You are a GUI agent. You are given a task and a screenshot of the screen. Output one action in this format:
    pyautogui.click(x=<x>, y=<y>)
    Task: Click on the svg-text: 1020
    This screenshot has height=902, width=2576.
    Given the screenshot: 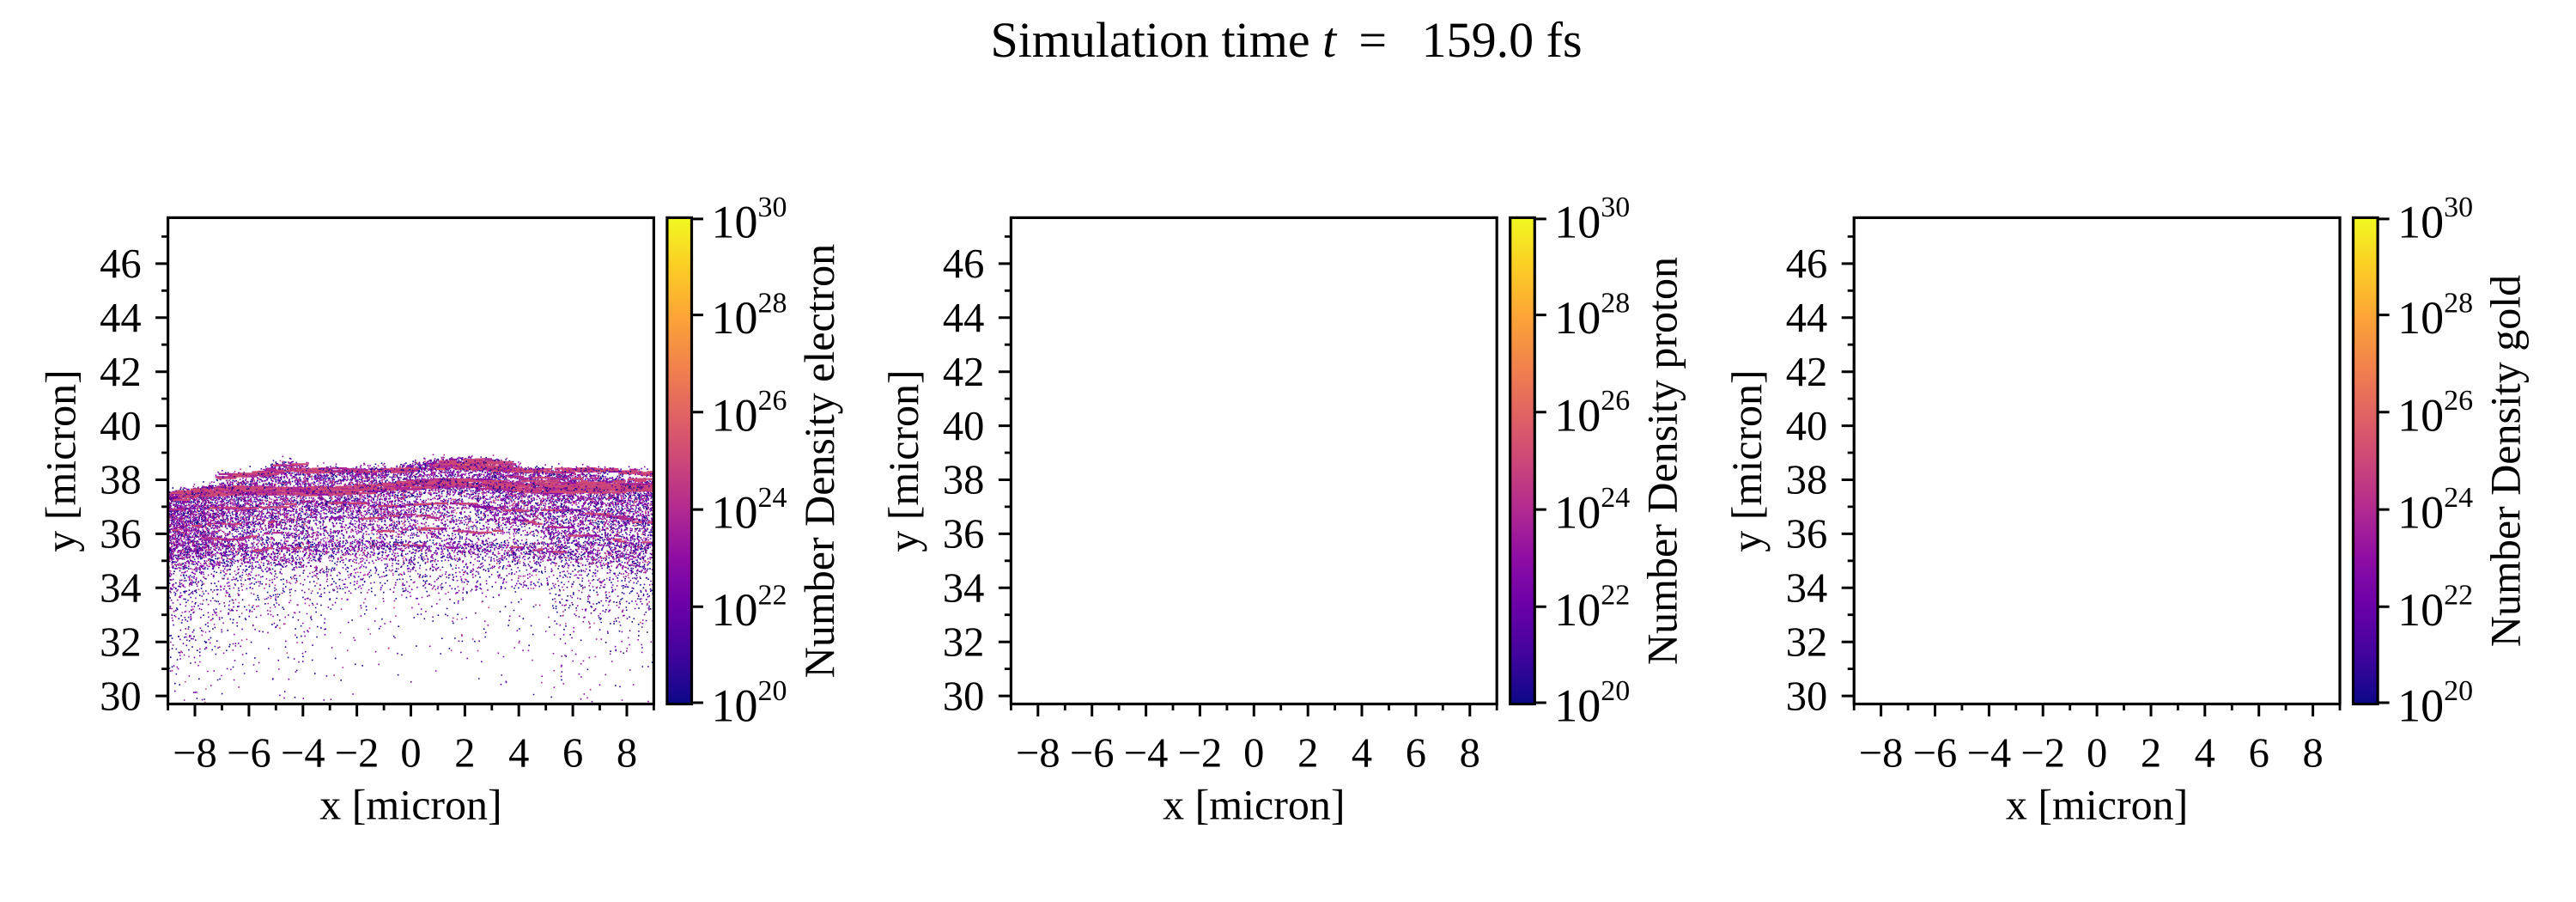 What is the action you would take?
    pyautogui.click(x=749, y=703)
    